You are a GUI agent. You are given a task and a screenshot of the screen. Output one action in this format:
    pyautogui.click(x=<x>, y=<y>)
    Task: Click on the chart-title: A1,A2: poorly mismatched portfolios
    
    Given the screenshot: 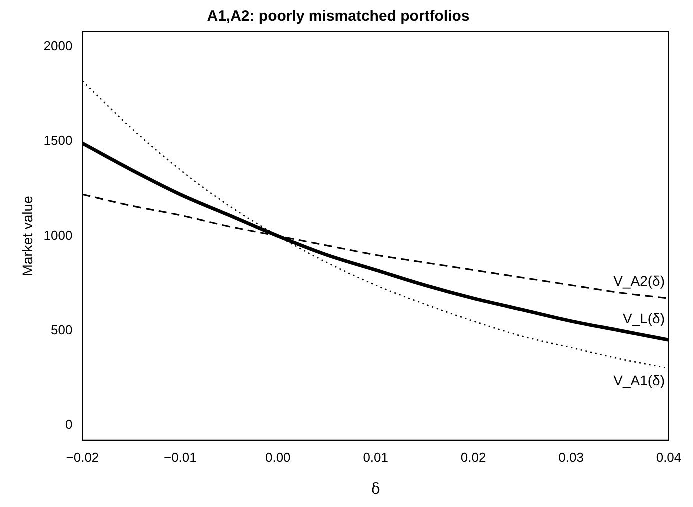 What is the action you would take?
    pyautogui.click(x=338, y=17)
    